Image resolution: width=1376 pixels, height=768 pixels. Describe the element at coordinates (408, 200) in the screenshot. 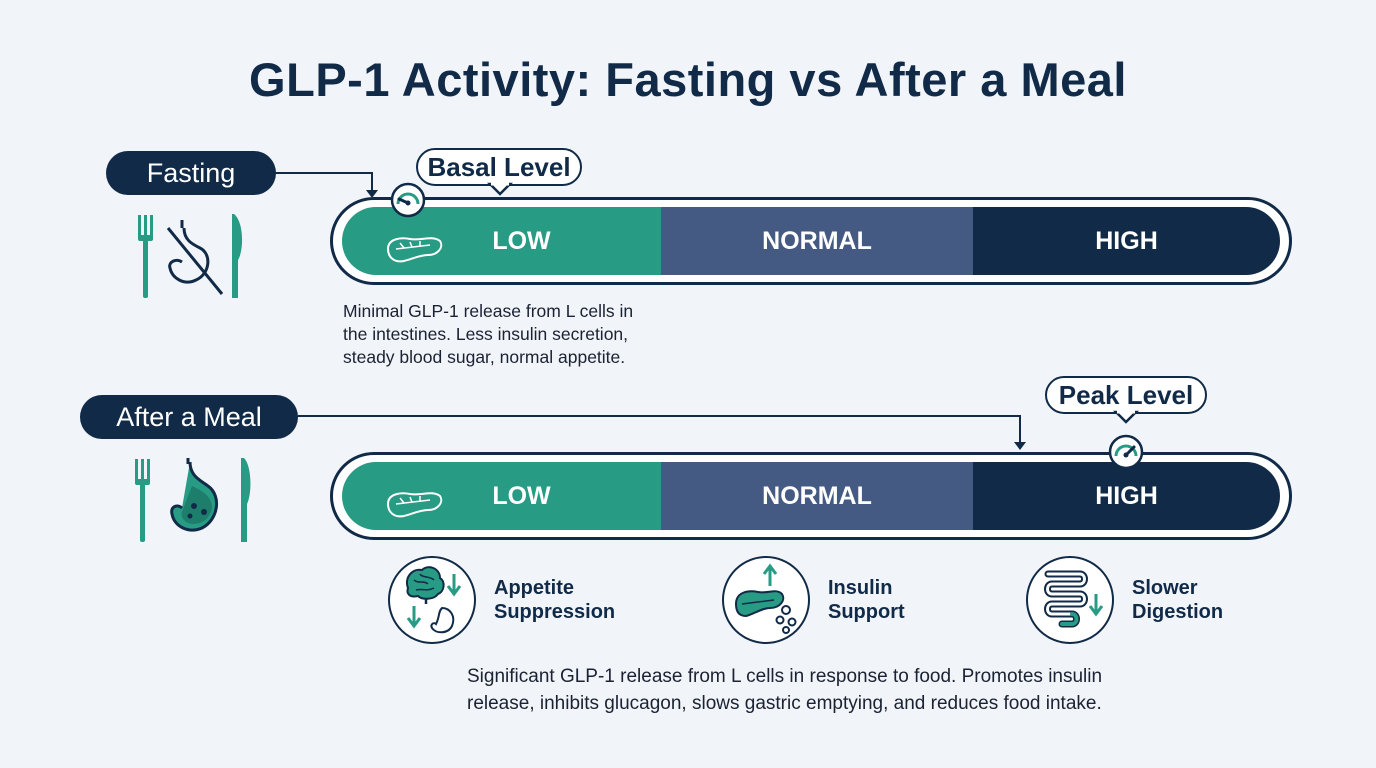

I see `gauge-low-icon` at that location.